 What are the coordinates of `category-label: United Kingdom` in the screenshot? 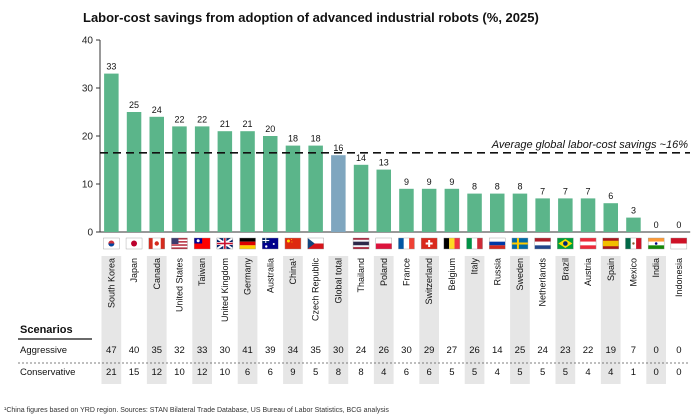 It's located at (225, 290).